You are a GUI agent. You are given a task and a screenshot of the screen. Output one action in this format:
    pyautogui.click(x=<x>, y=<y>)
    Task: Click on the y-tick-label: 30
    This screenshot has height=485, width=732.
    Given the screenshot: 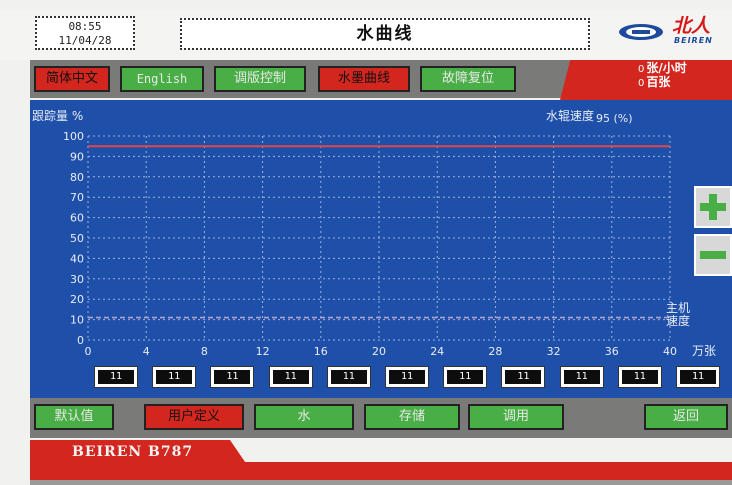 What is the action you would take?
    pyautogui.click(x=77, y=279)
    